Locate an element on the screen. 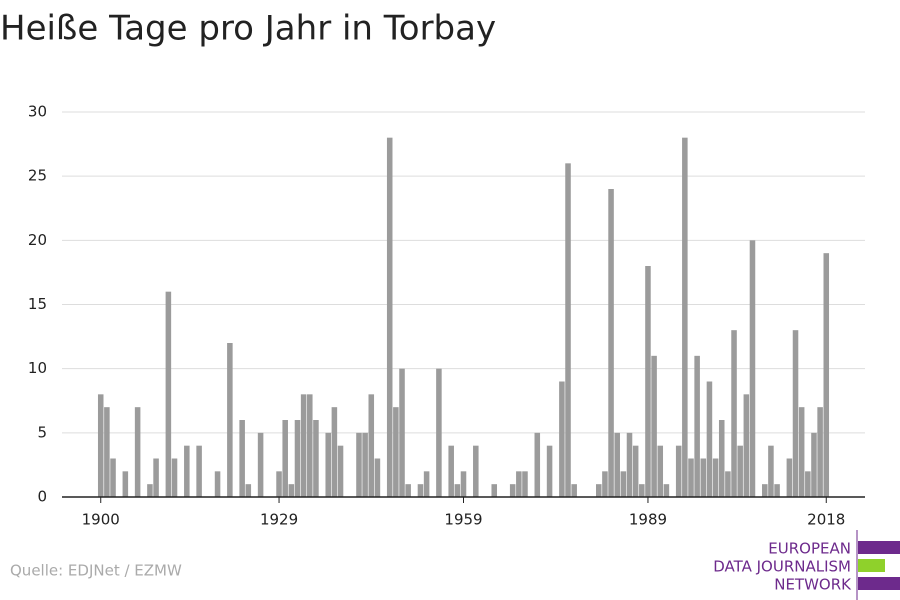 The height and width of the screenshot is (600, 900). y-tick-label: 0 is located at coordinates (42, 497).